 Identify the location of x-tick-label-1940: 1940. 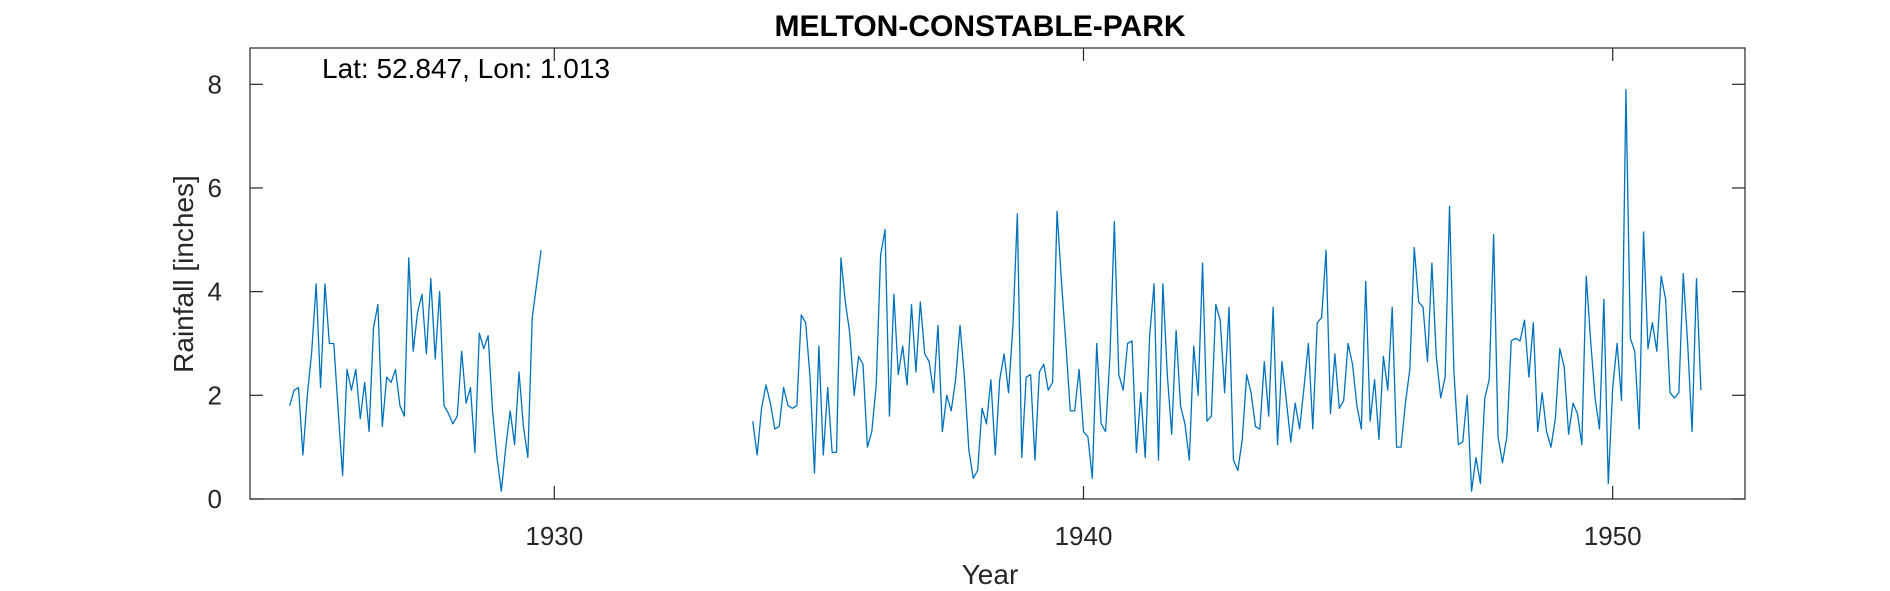
(1084, 536).